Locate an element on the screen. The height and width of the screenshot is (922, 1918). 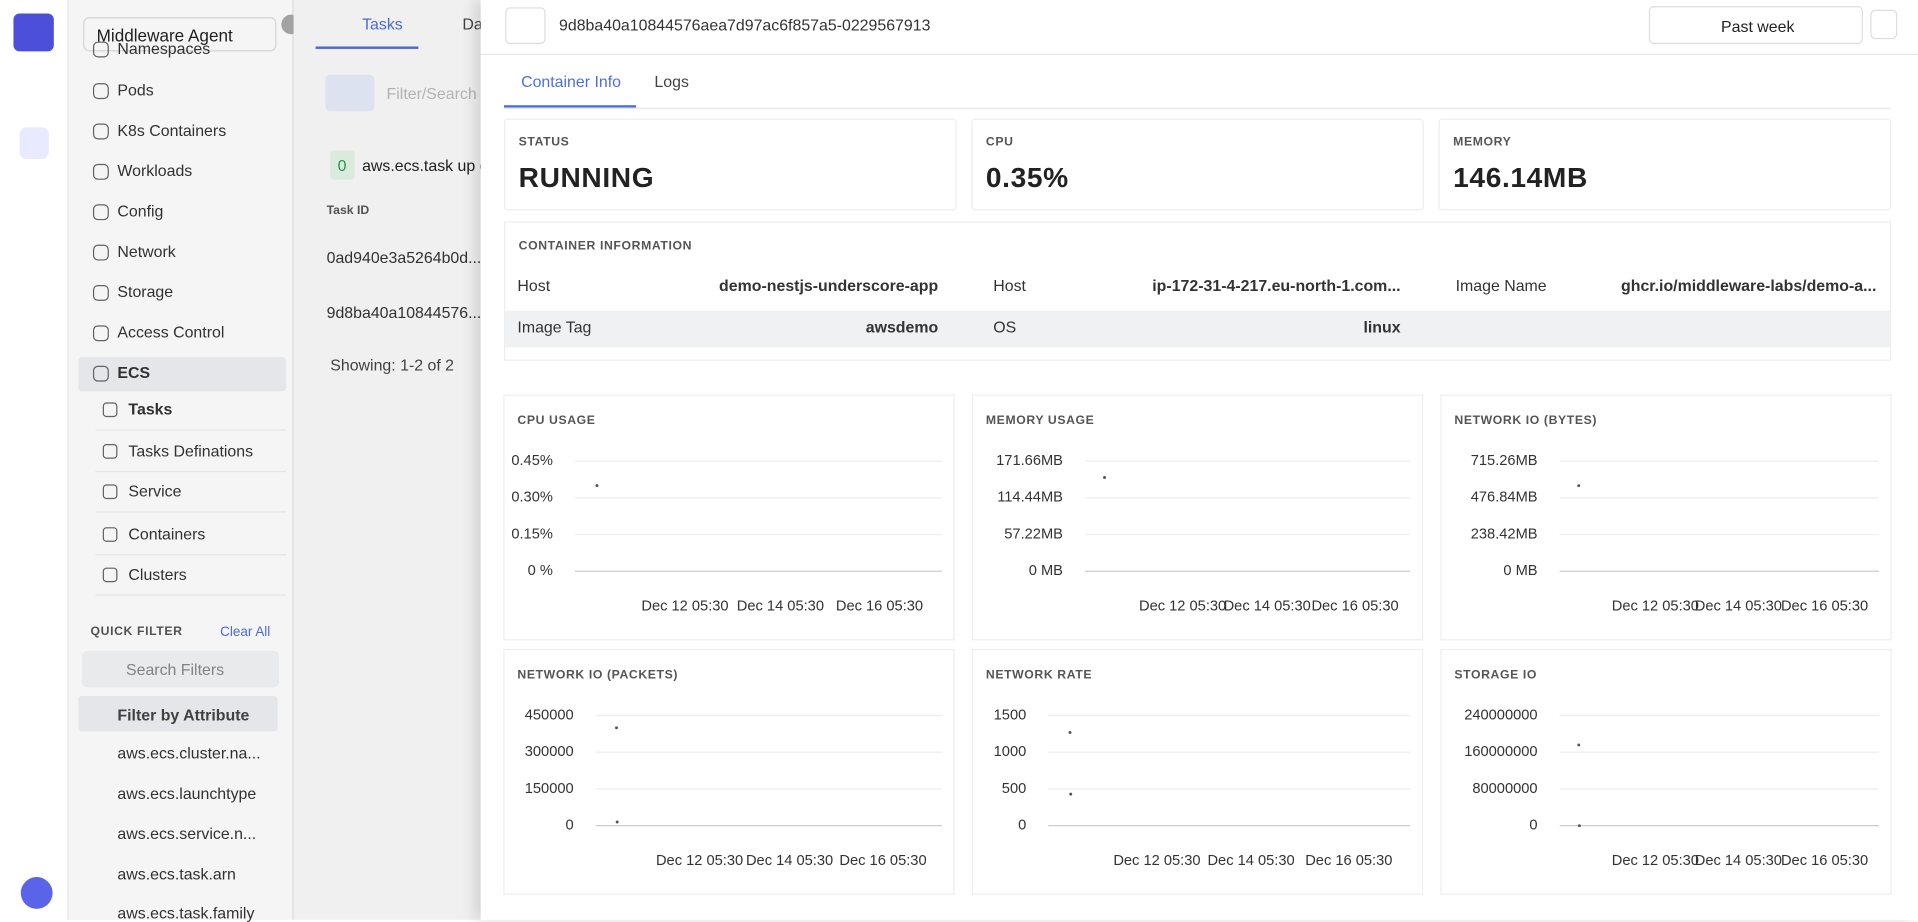
y-tick-label: 500 is located at coordinates (1014, 789).